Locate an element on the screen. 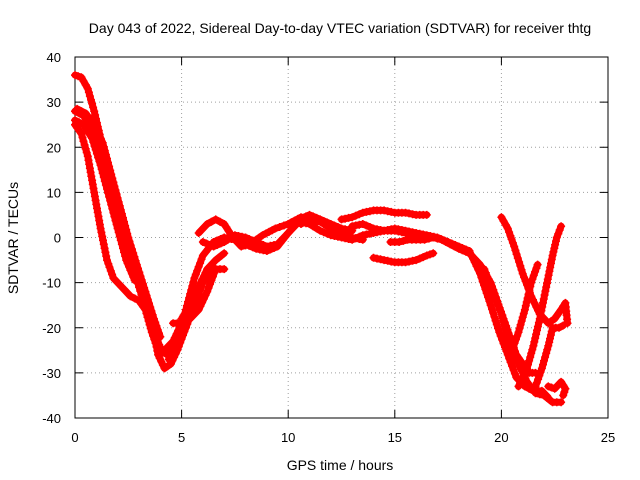  x-axis-label: GPS time / hours is located at coordinates (340, 465).